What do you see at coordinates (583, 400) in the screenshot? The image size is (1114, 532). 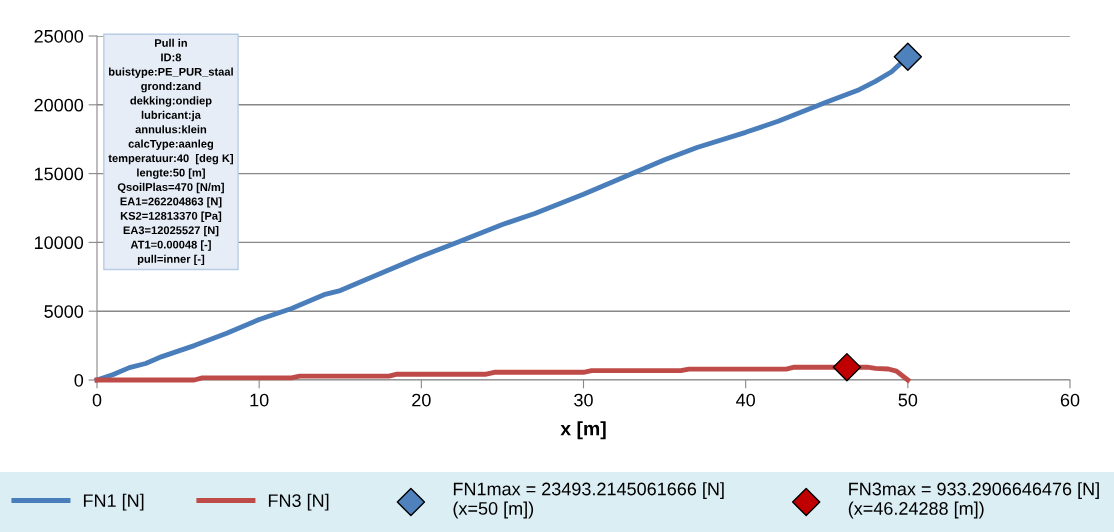 I see `x-tick-label: 30` at bounding box center [583, 400].